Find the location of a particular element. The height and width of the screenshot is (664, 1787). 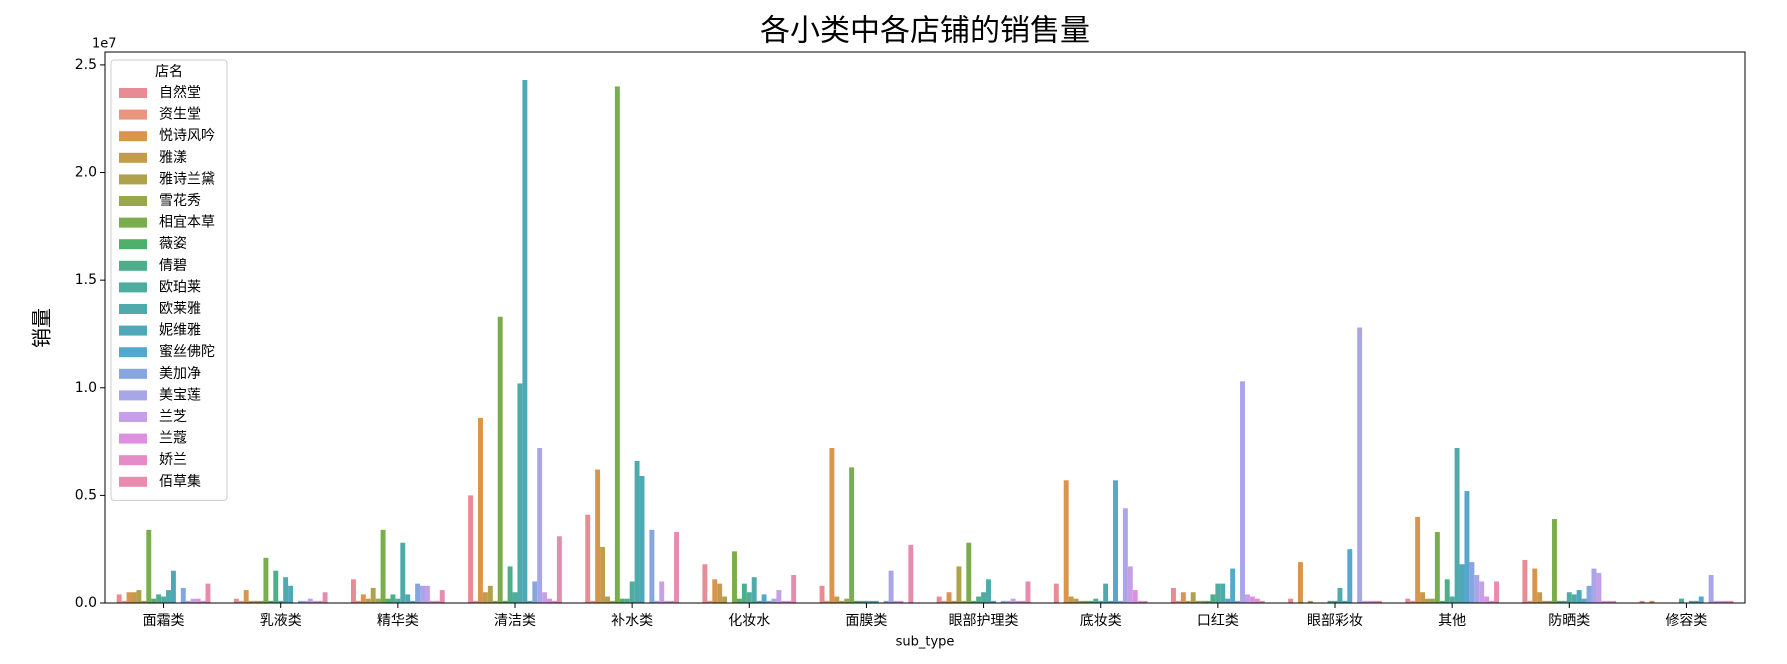

legend-label: 薇姿 is located at coordinates (173, 244).